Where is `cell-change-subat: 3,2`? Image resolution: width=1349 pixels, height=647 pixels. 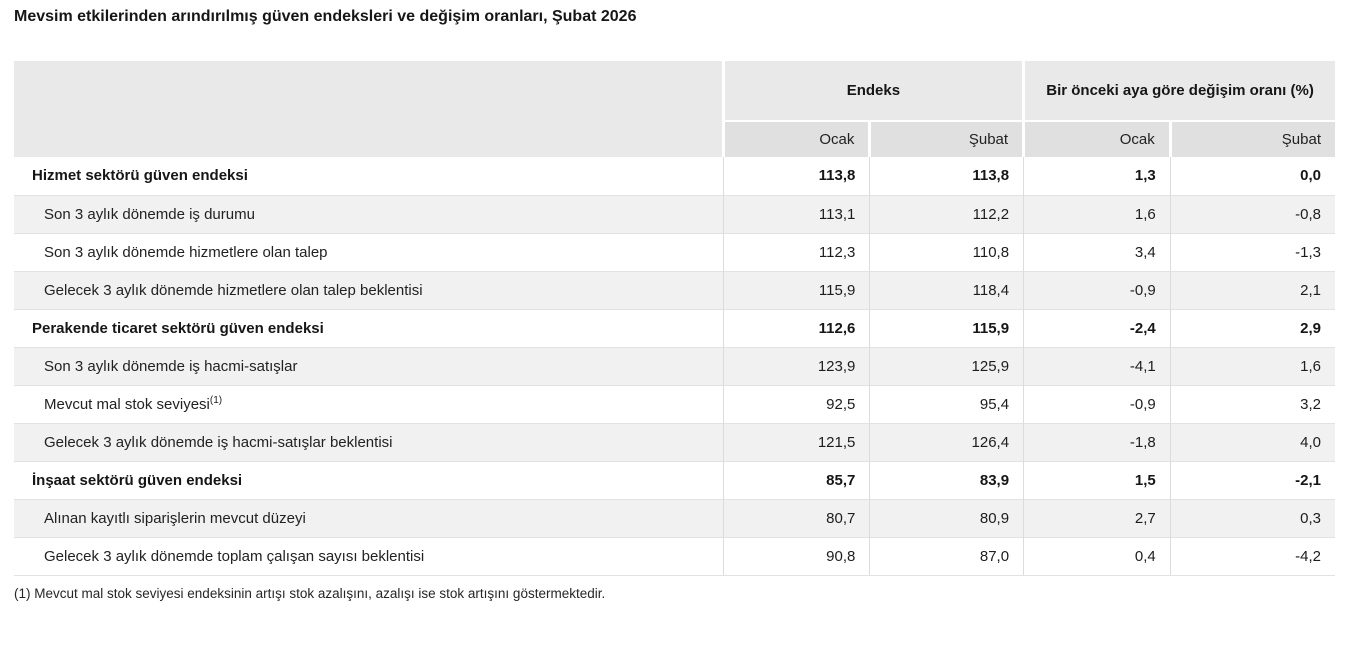
cell-change-subat: 3,2 is located at coordinates (1252, 403).